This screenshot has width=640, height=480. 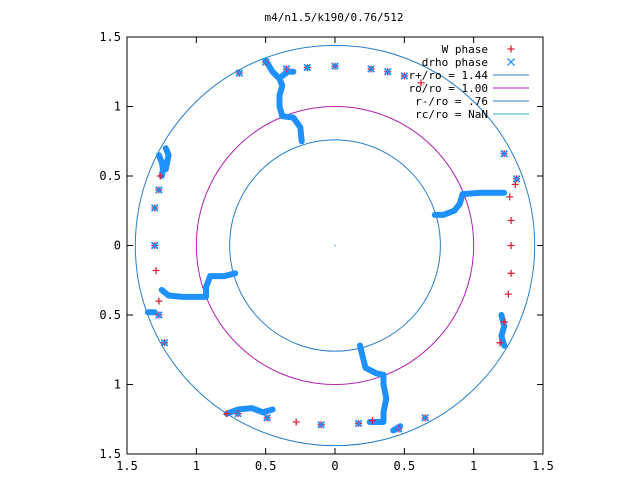 I want to click on legend-label: ro/ro = 1.00, so click(x=448, y=88).